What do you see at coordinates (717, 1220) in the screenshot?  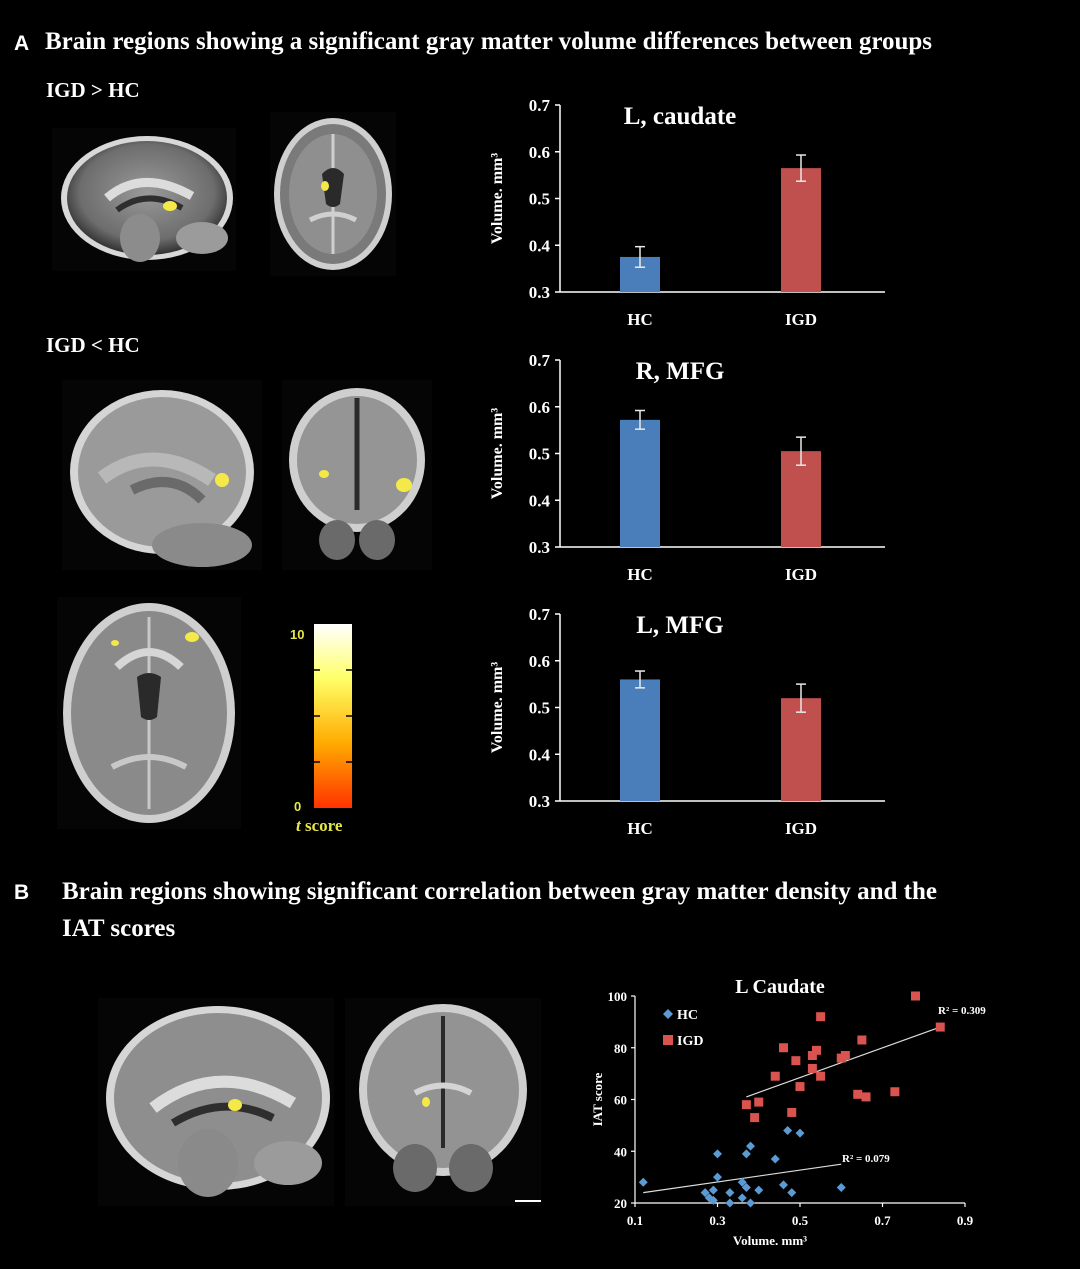 I see `x-tick-label: 0.3` at bounding box center [717, 1220].